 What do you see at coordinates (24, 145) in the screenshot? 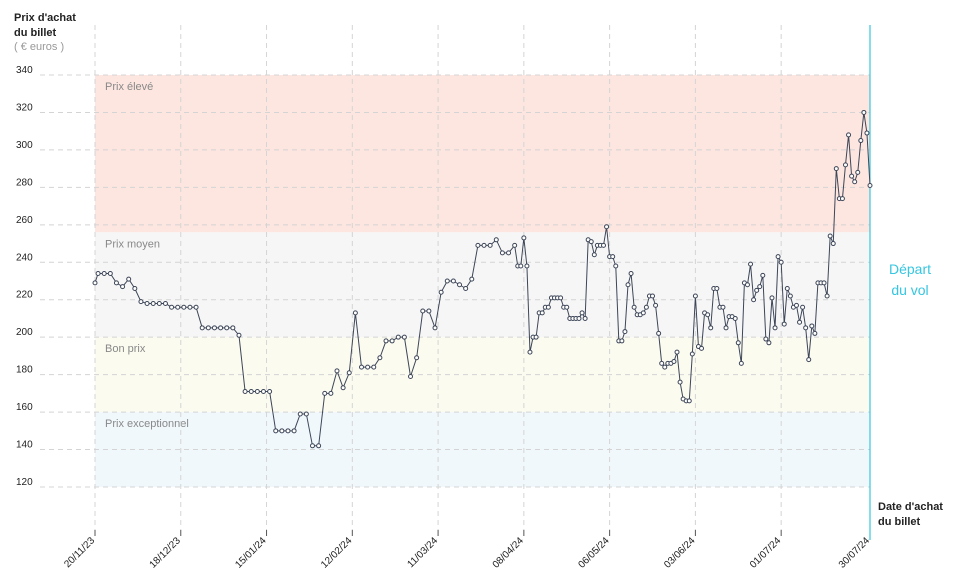
I see `y-tick-label: 300` at bounding box center [24, 145].